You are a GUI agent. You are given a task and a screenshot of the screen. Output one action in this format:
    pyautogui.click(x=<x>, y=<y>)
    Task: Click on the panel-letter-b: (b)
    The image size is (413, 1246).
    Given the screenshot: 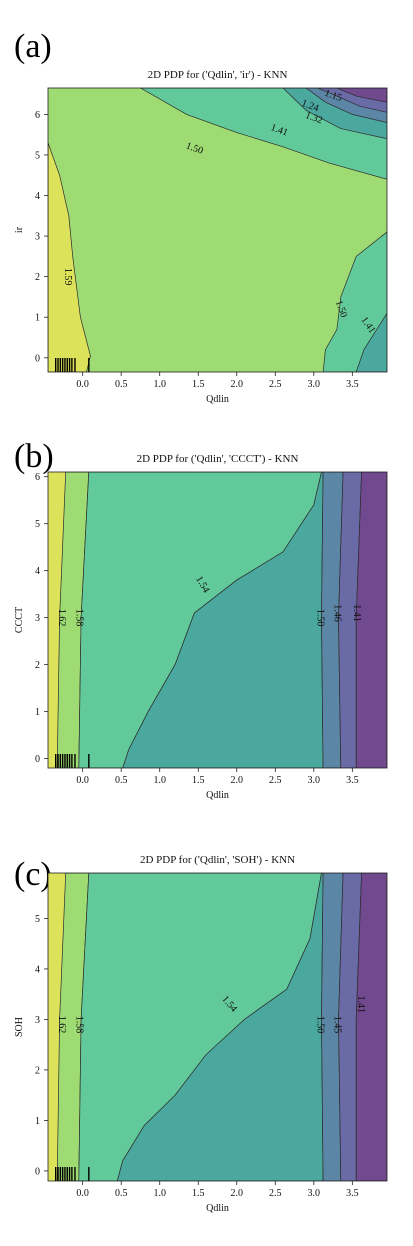 What is the action you would take?
    pyautogui.click(x=34, y=456)
    